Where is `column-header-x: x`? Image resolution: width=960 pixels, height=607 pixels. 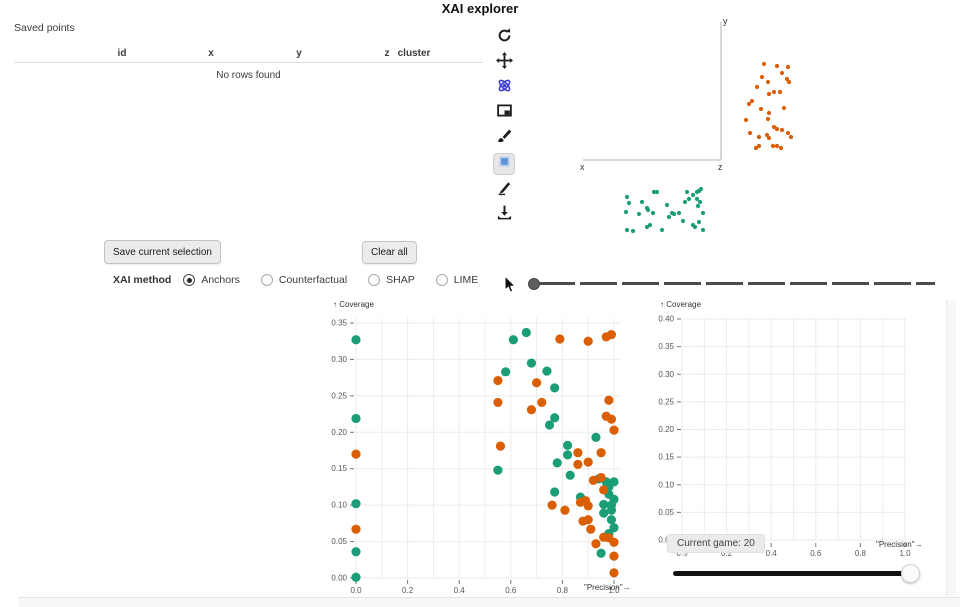 column-header-x: x is located at coordinates (211, 53).